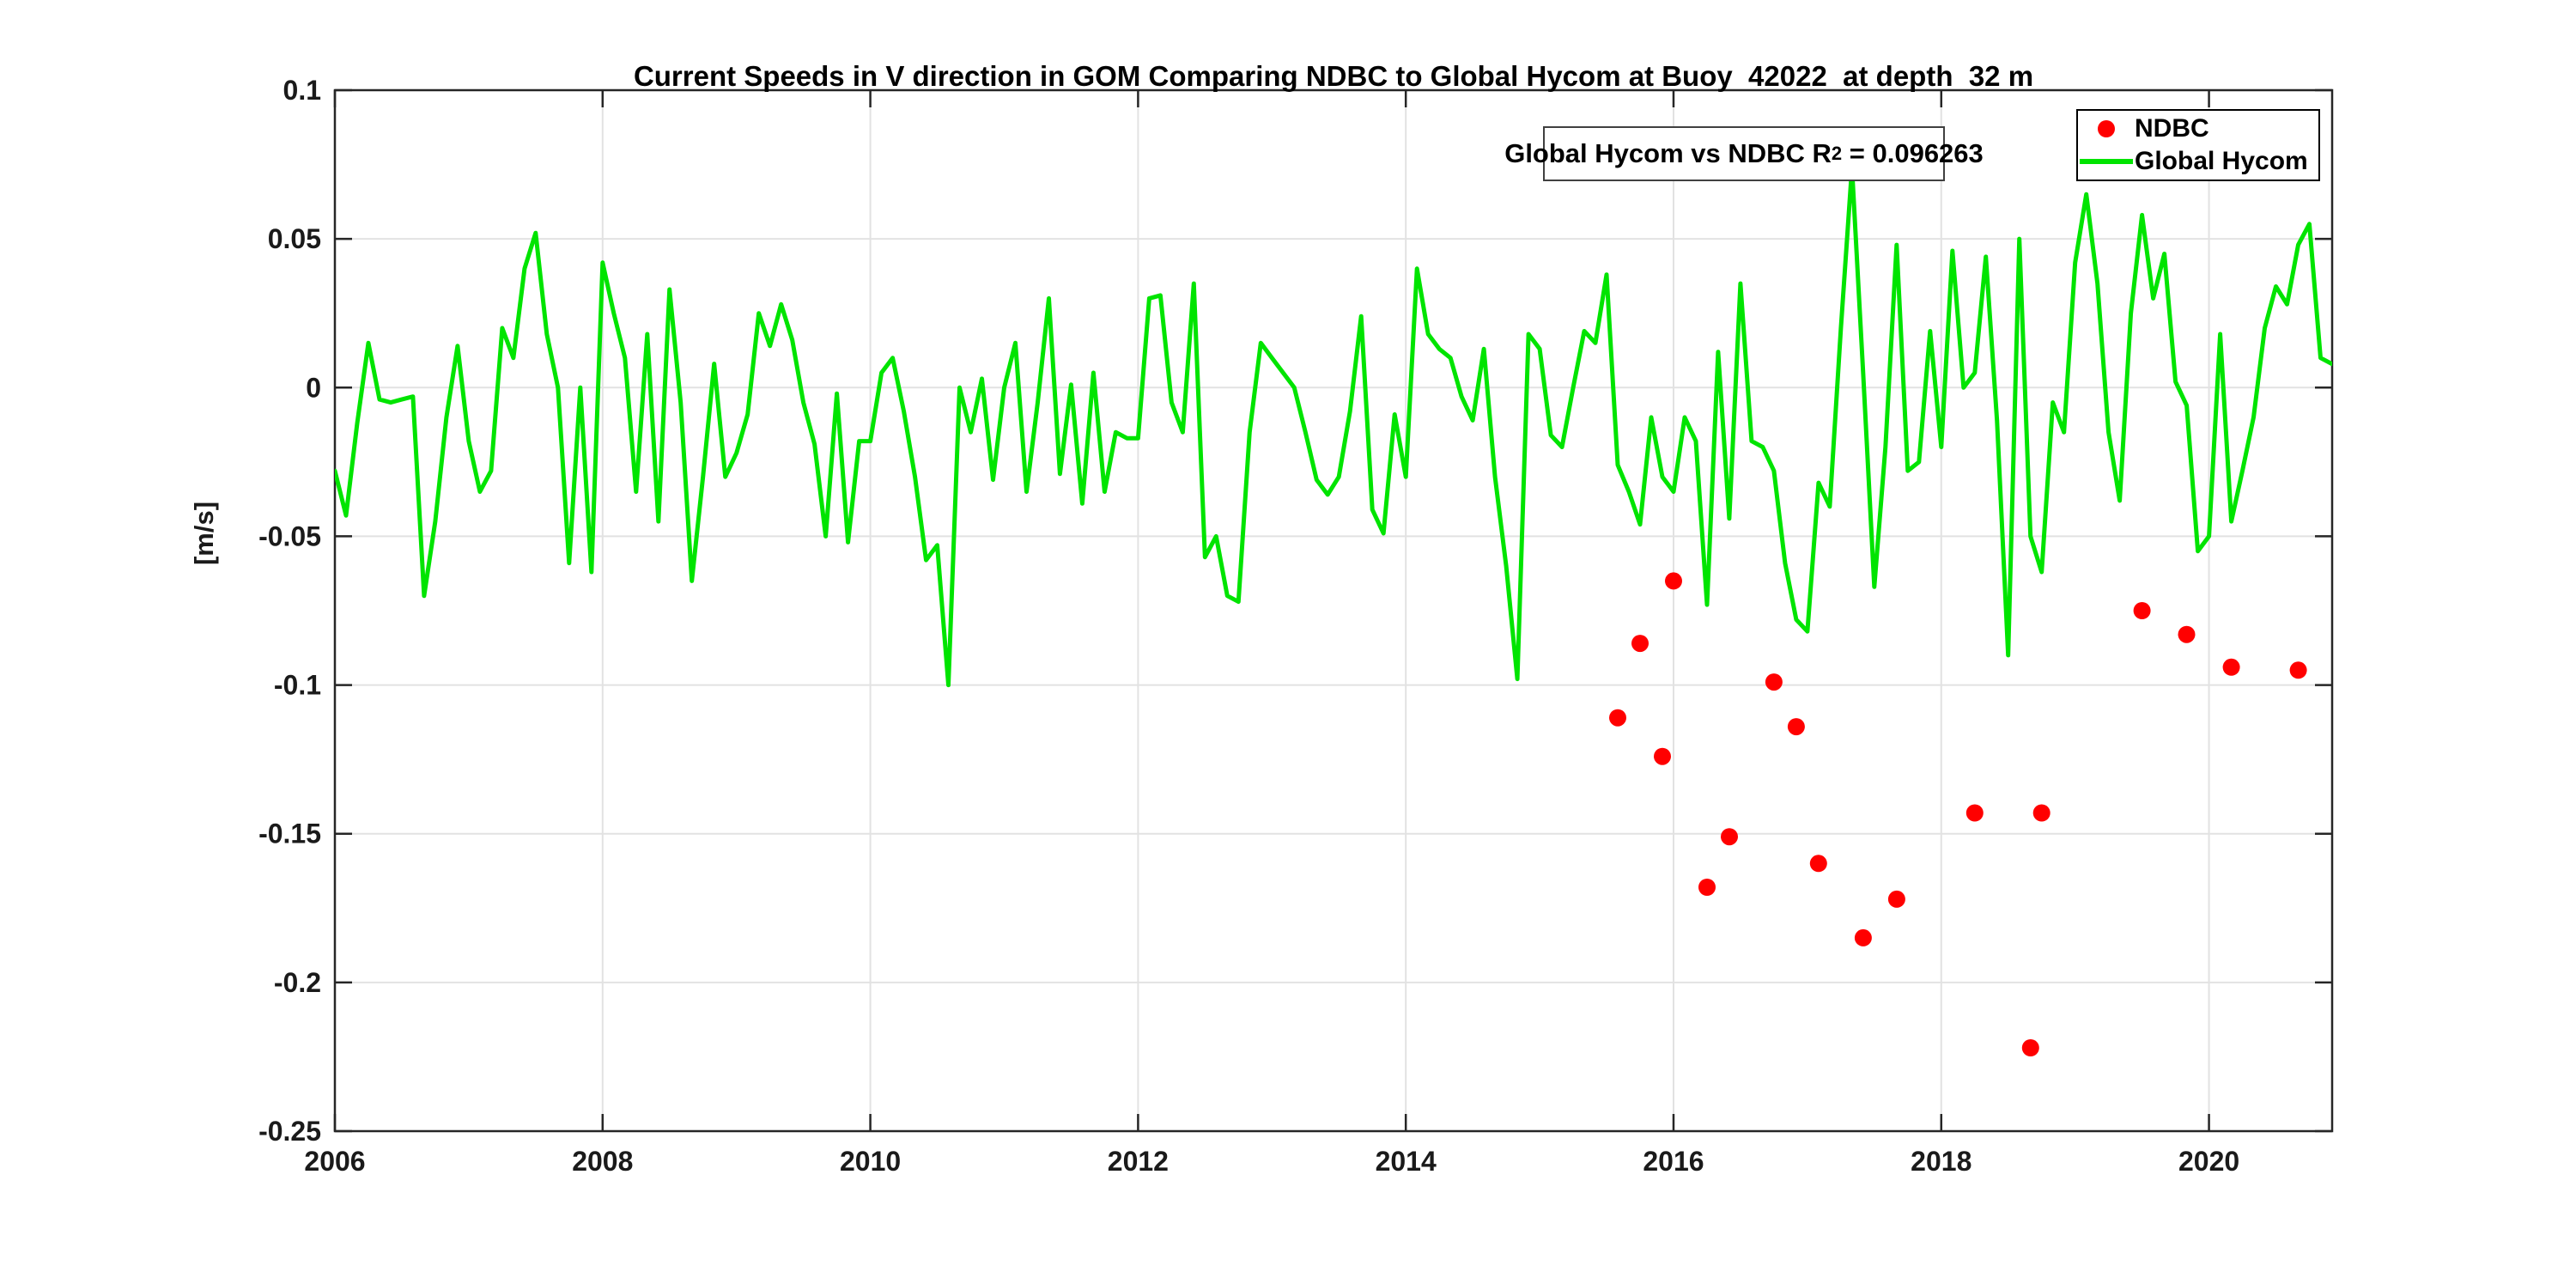  I want to click on legend-label-ndbc: NDBC, so click(2172, 128).